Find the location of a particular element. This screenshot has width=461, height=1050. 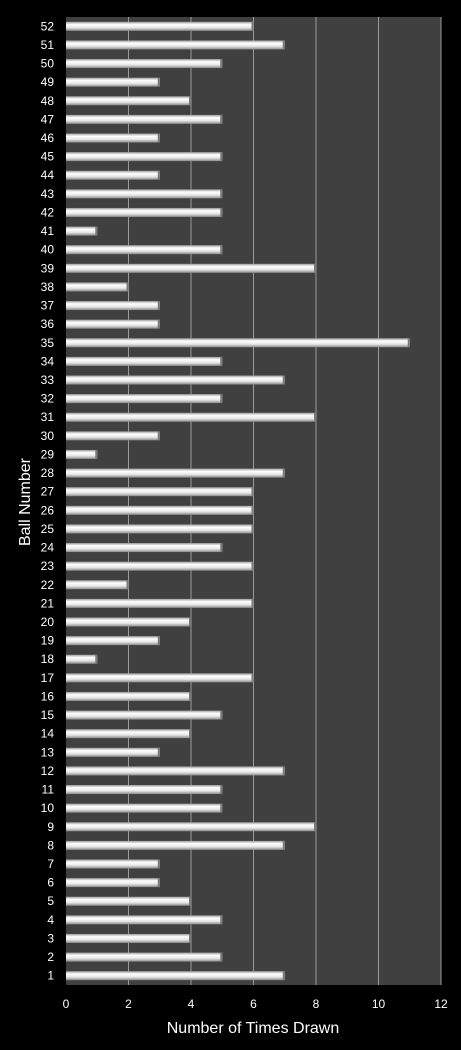

y-axis-title: Ball Number is located at coordinates (25, 501).